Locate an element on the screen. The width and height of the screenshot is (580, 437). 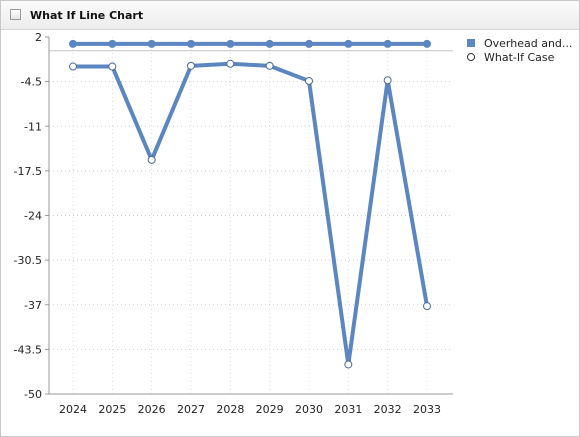
x-tick-label: 2033 is located at coordinates (427, 409).